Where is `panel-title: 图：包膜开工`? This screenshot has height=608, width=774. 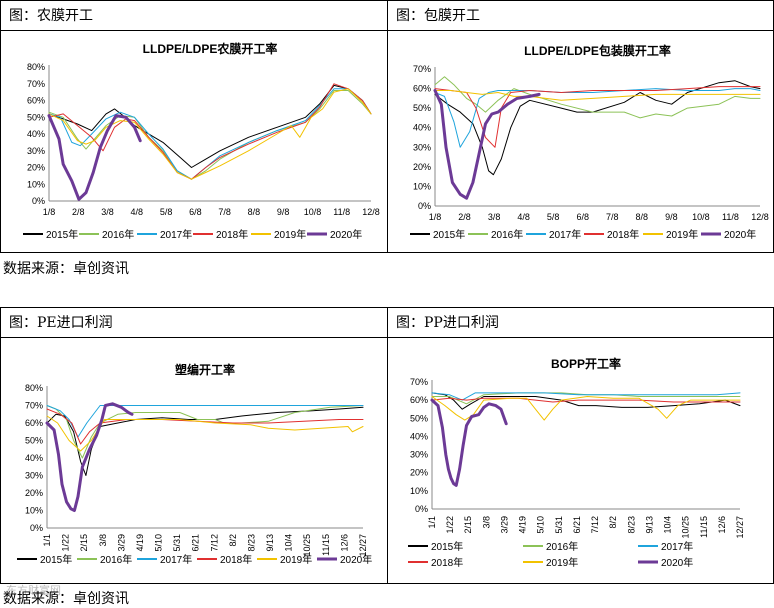
panel-title: 图：包膜开工 is located at coordinates (580, 16).